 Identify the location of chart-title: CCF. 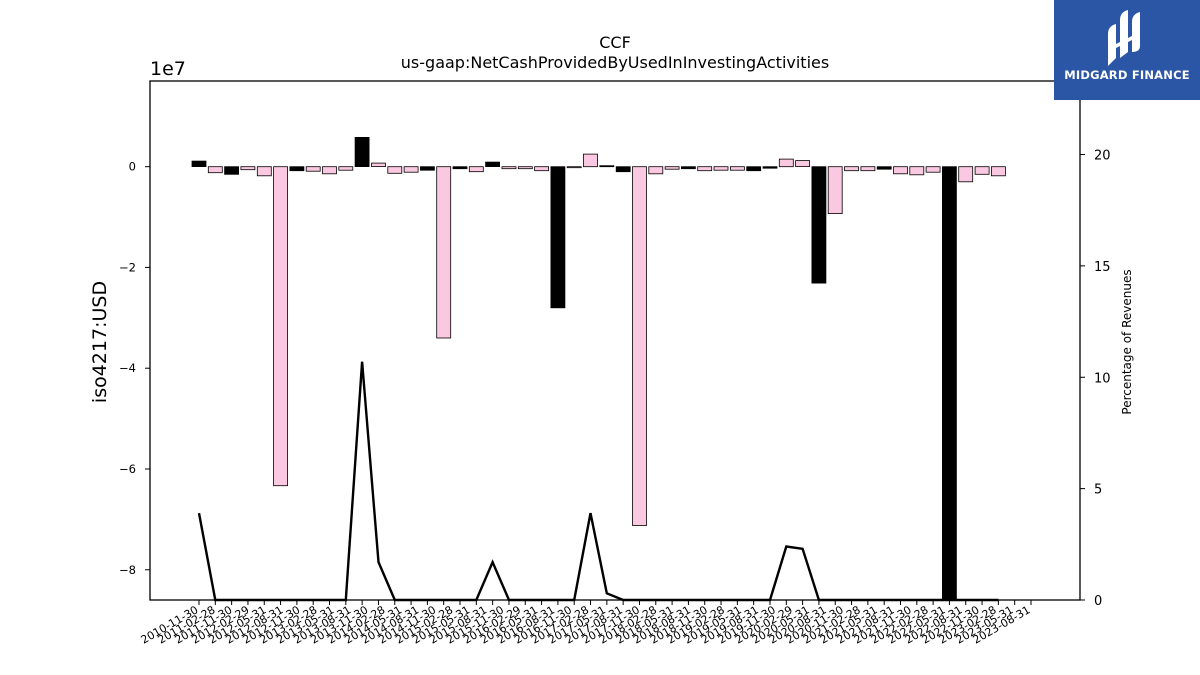
(615, 42).